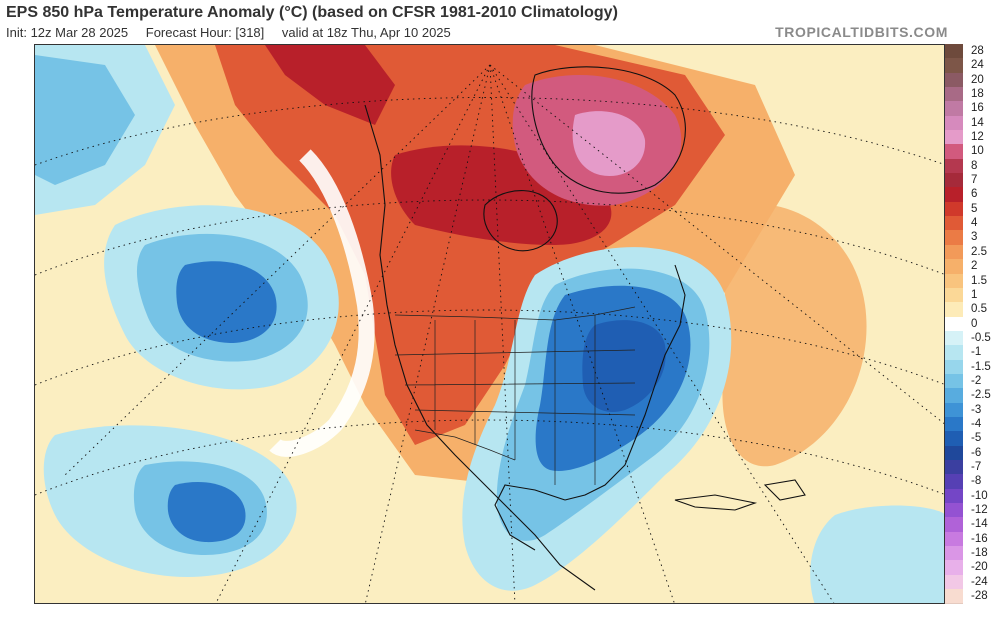  What do you see at coordinates (976, 409) in the screenshot?
I see `colorbar-label: -3` at bounding box center [976, 409].